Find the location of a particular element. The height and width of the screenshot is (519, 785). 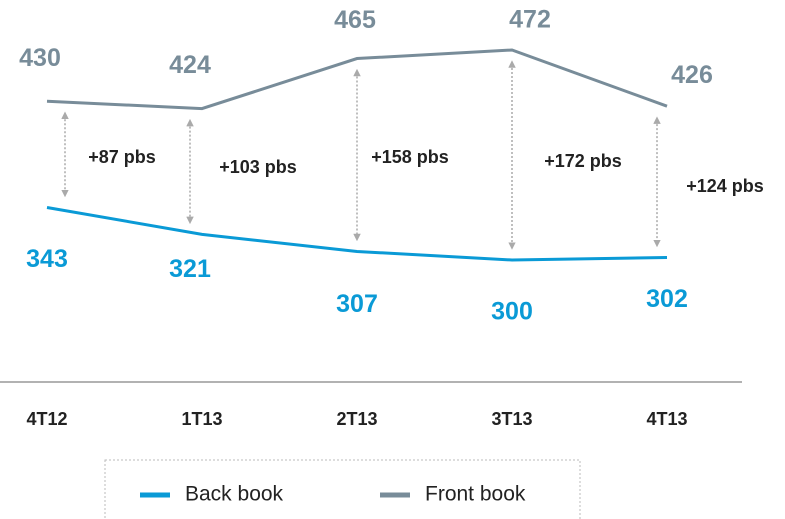

value-label: 426 is located at coordinates (692, 75).